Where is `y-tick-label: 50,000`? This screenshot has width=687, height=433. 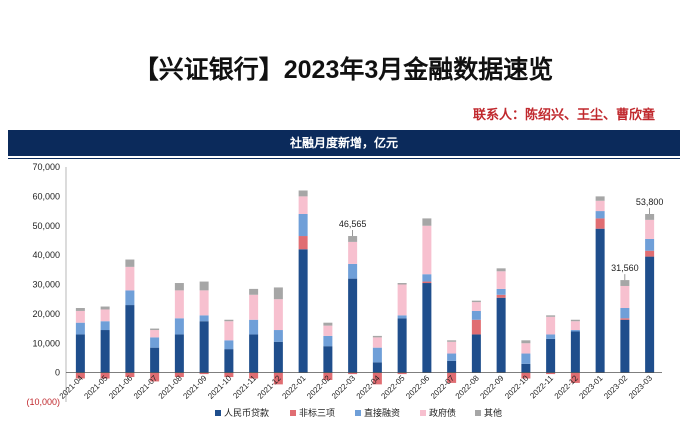
y-tick-label: 50,000 is located at coordinates (46, 226).